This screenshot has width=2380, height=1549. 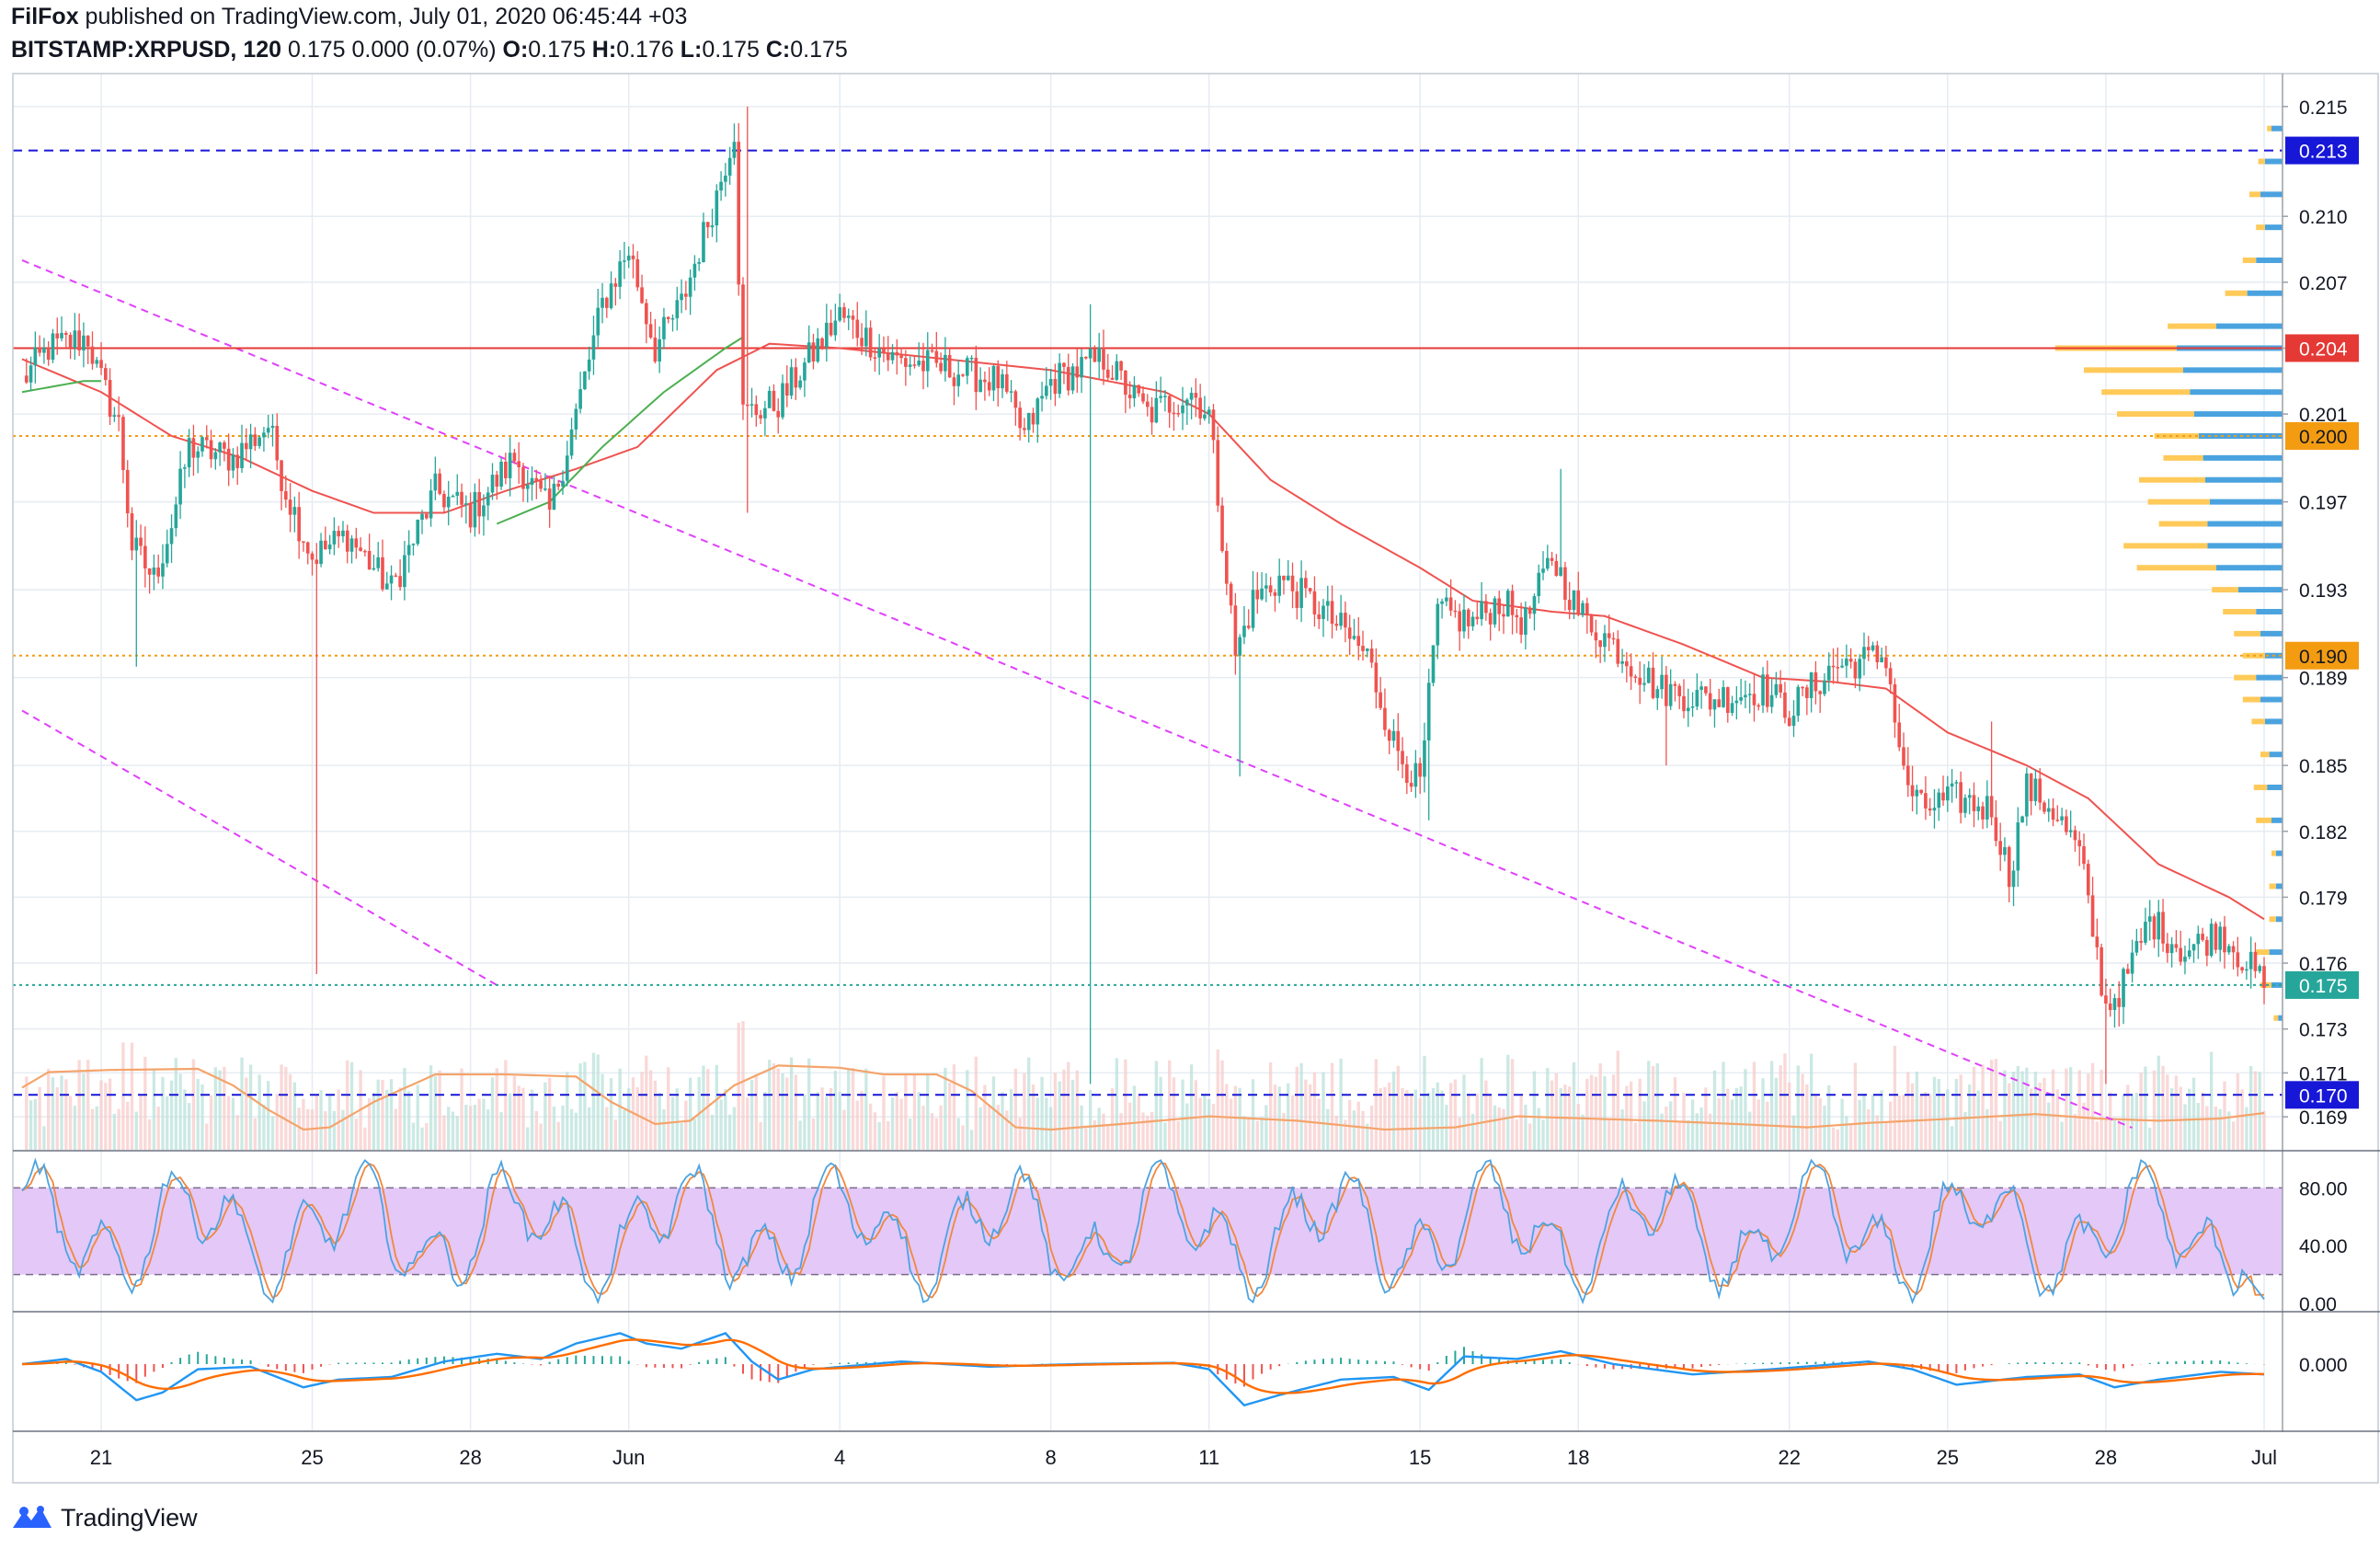 What do you see at coordinates (259, 848) in the screenshot?
I see `downtrend-line` at bounding box center [259, 848].